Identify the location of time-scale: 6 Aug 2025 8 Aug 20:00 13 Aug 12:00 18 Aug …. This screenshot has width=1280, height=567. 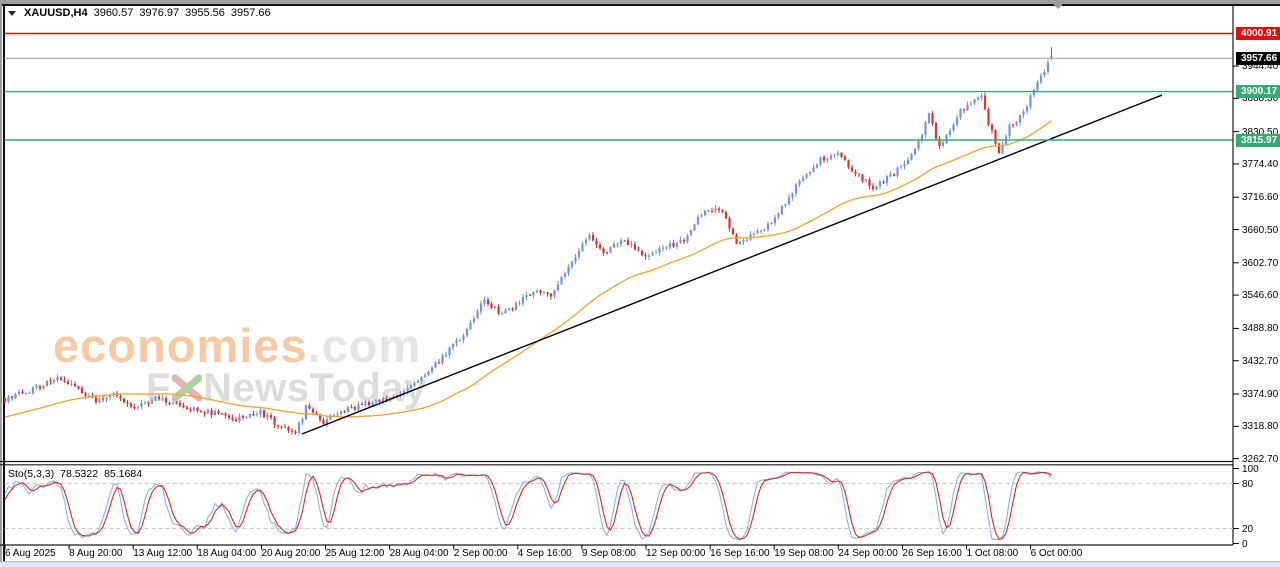
(616, 553).